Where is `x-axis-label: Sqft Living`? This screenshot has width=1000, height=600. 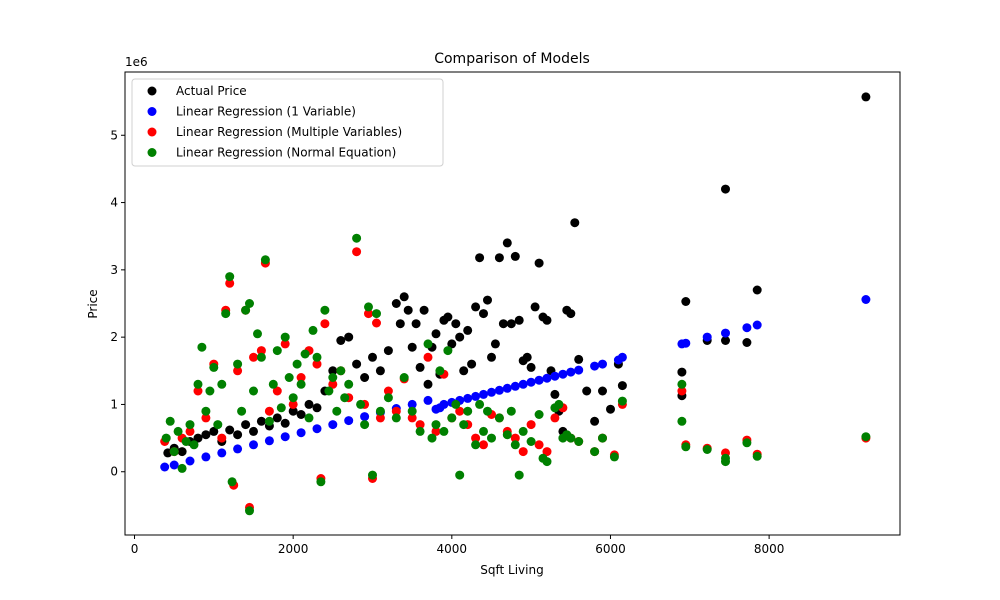
x-axis-label: Sqft Living is located at coordinates (511, 570).